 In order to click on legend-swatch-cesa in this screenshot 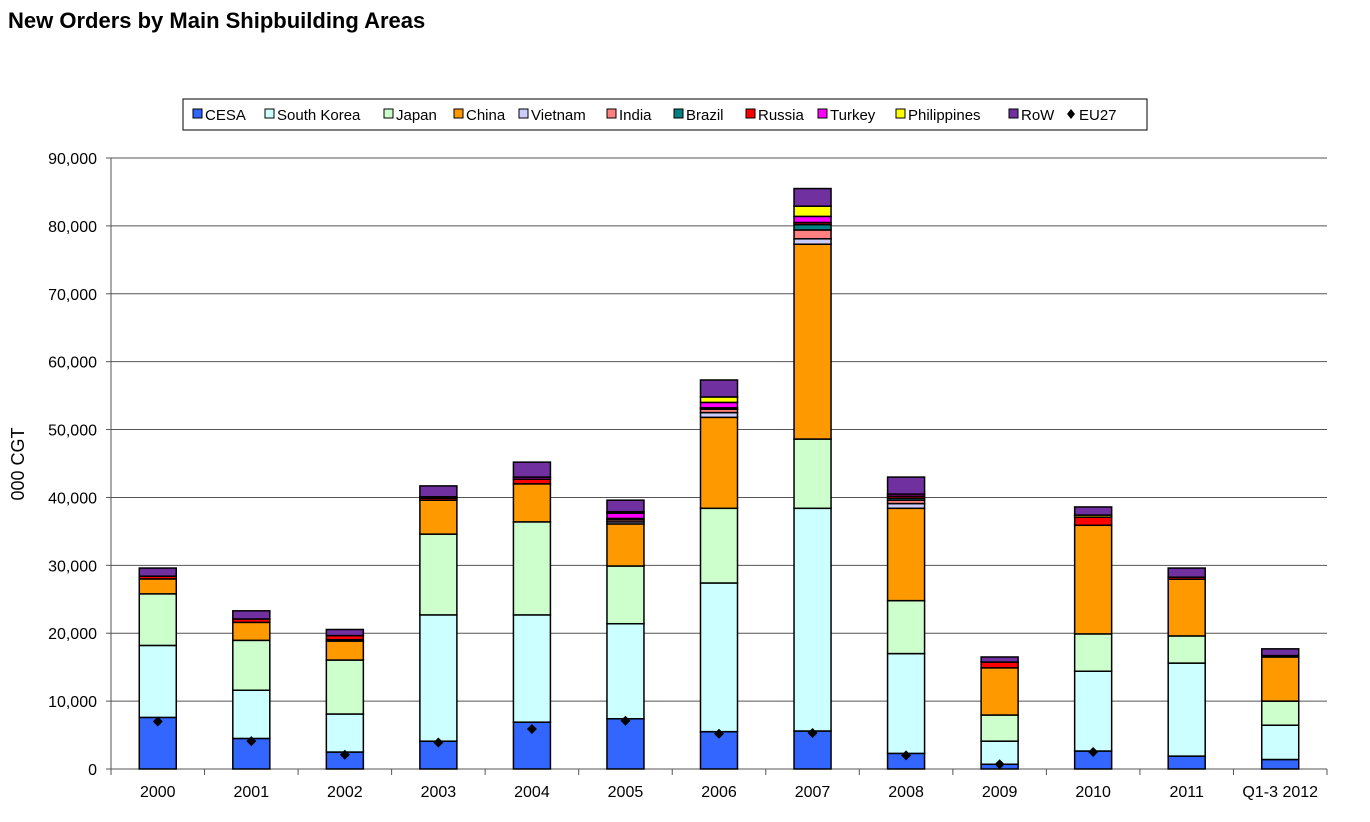, I will do `click(197, 113)`.